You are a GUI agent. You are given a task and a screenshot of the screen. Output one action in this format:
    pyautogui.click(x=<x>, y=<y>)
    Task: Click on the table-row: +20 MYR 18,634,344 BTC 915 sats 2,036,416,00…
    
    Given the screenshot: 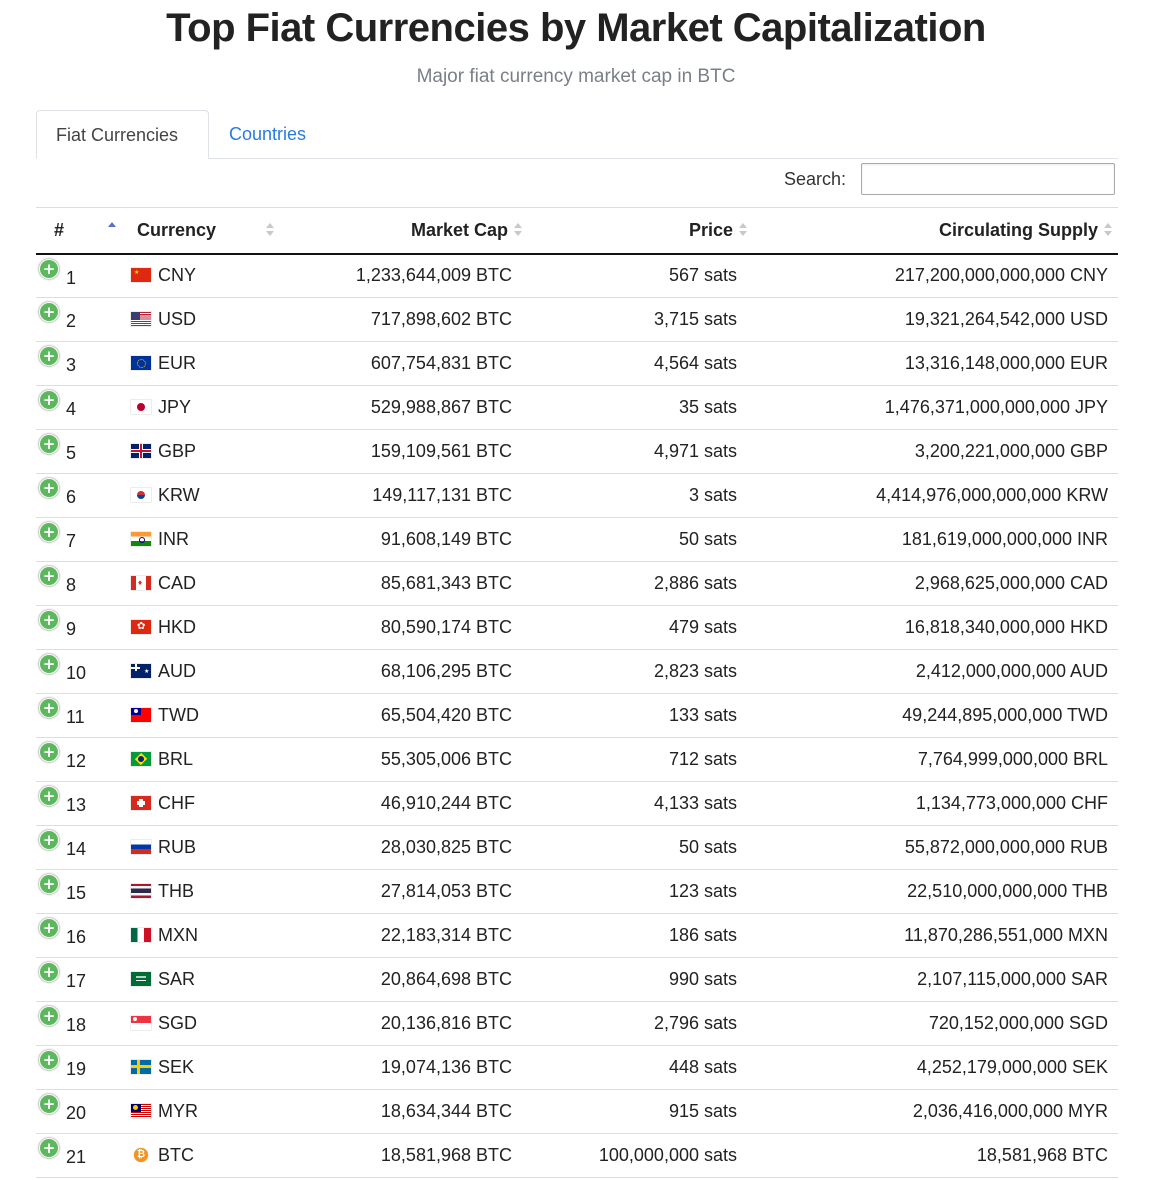 What is the action you would take?
    pyautogui.click(x=577, y=1111)
    